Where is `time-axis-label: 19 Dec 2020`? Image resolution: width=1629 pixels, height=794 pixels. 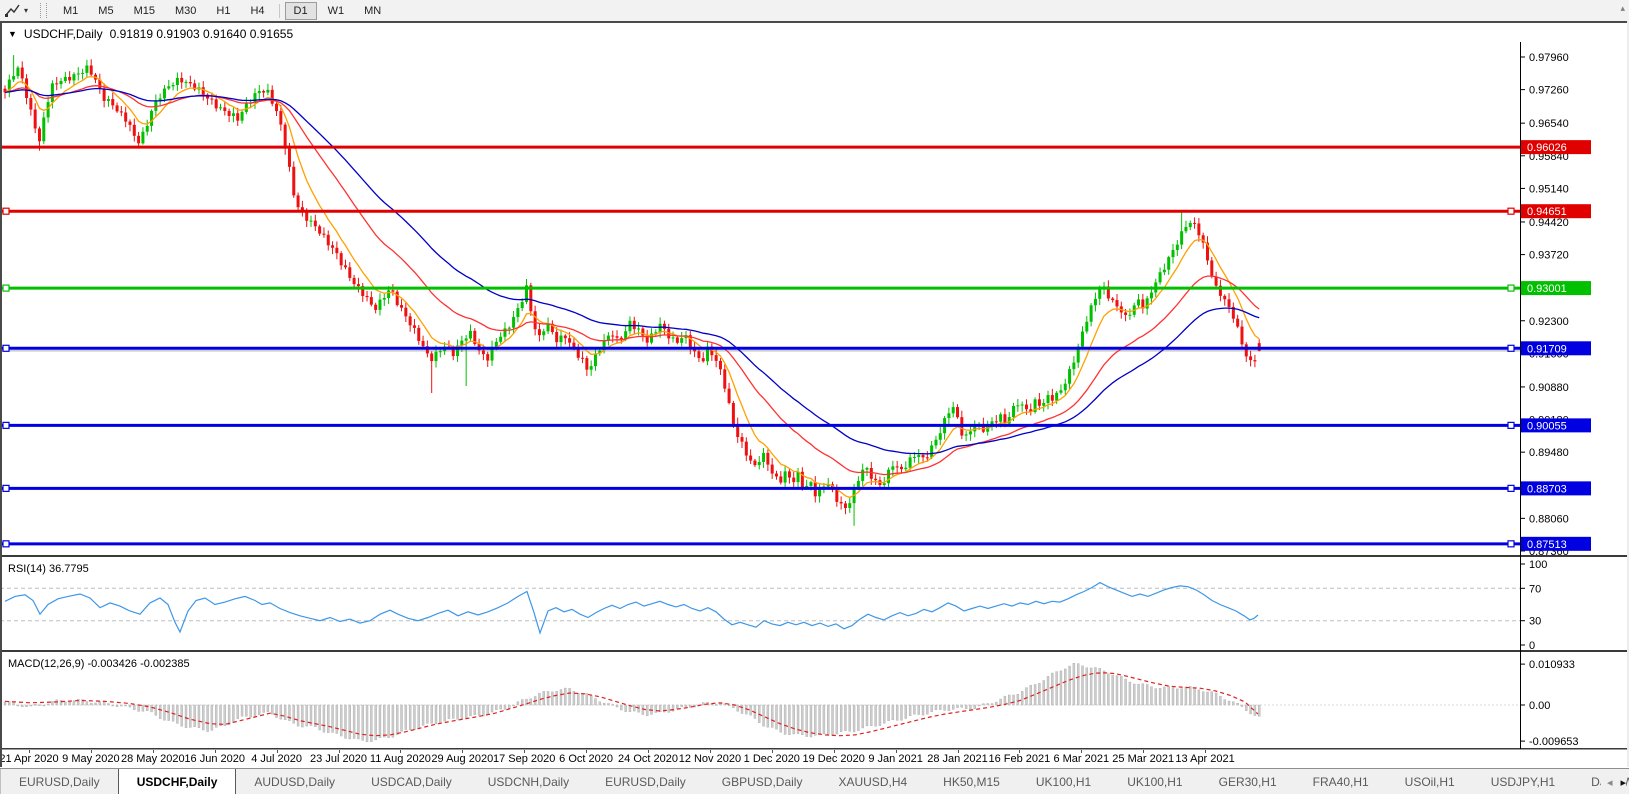
time-axis-label: 19 Dec 2020 is located at coordinates (833, 759).